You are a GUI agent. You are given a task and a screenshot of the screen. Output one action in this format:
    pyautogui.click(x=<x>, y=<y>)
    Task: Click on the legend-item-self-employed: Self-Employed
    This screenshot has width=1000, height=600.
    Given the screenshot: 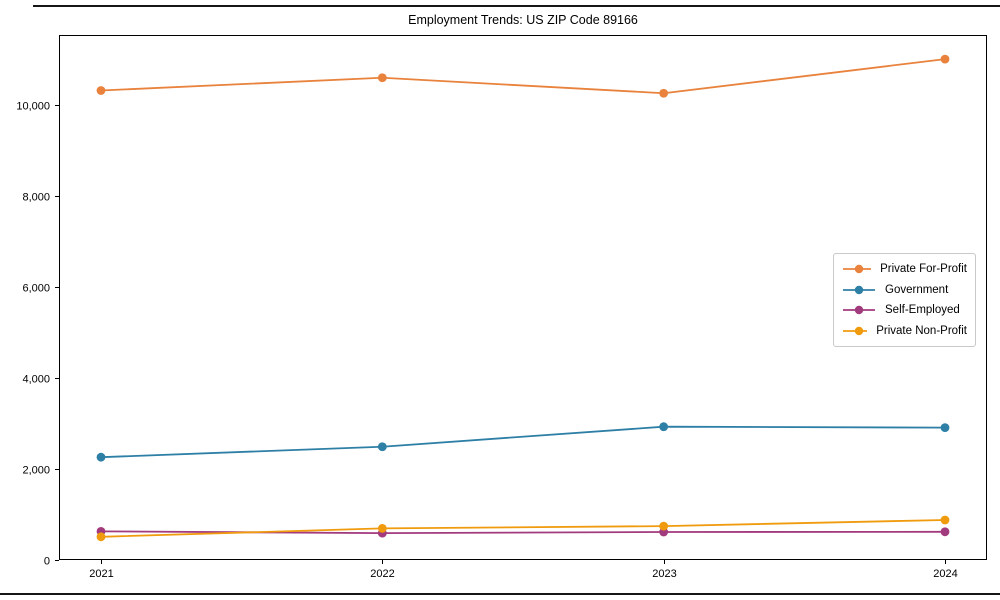 What is the action you would take?
    pyautogui.click(x=904, y=310)
    